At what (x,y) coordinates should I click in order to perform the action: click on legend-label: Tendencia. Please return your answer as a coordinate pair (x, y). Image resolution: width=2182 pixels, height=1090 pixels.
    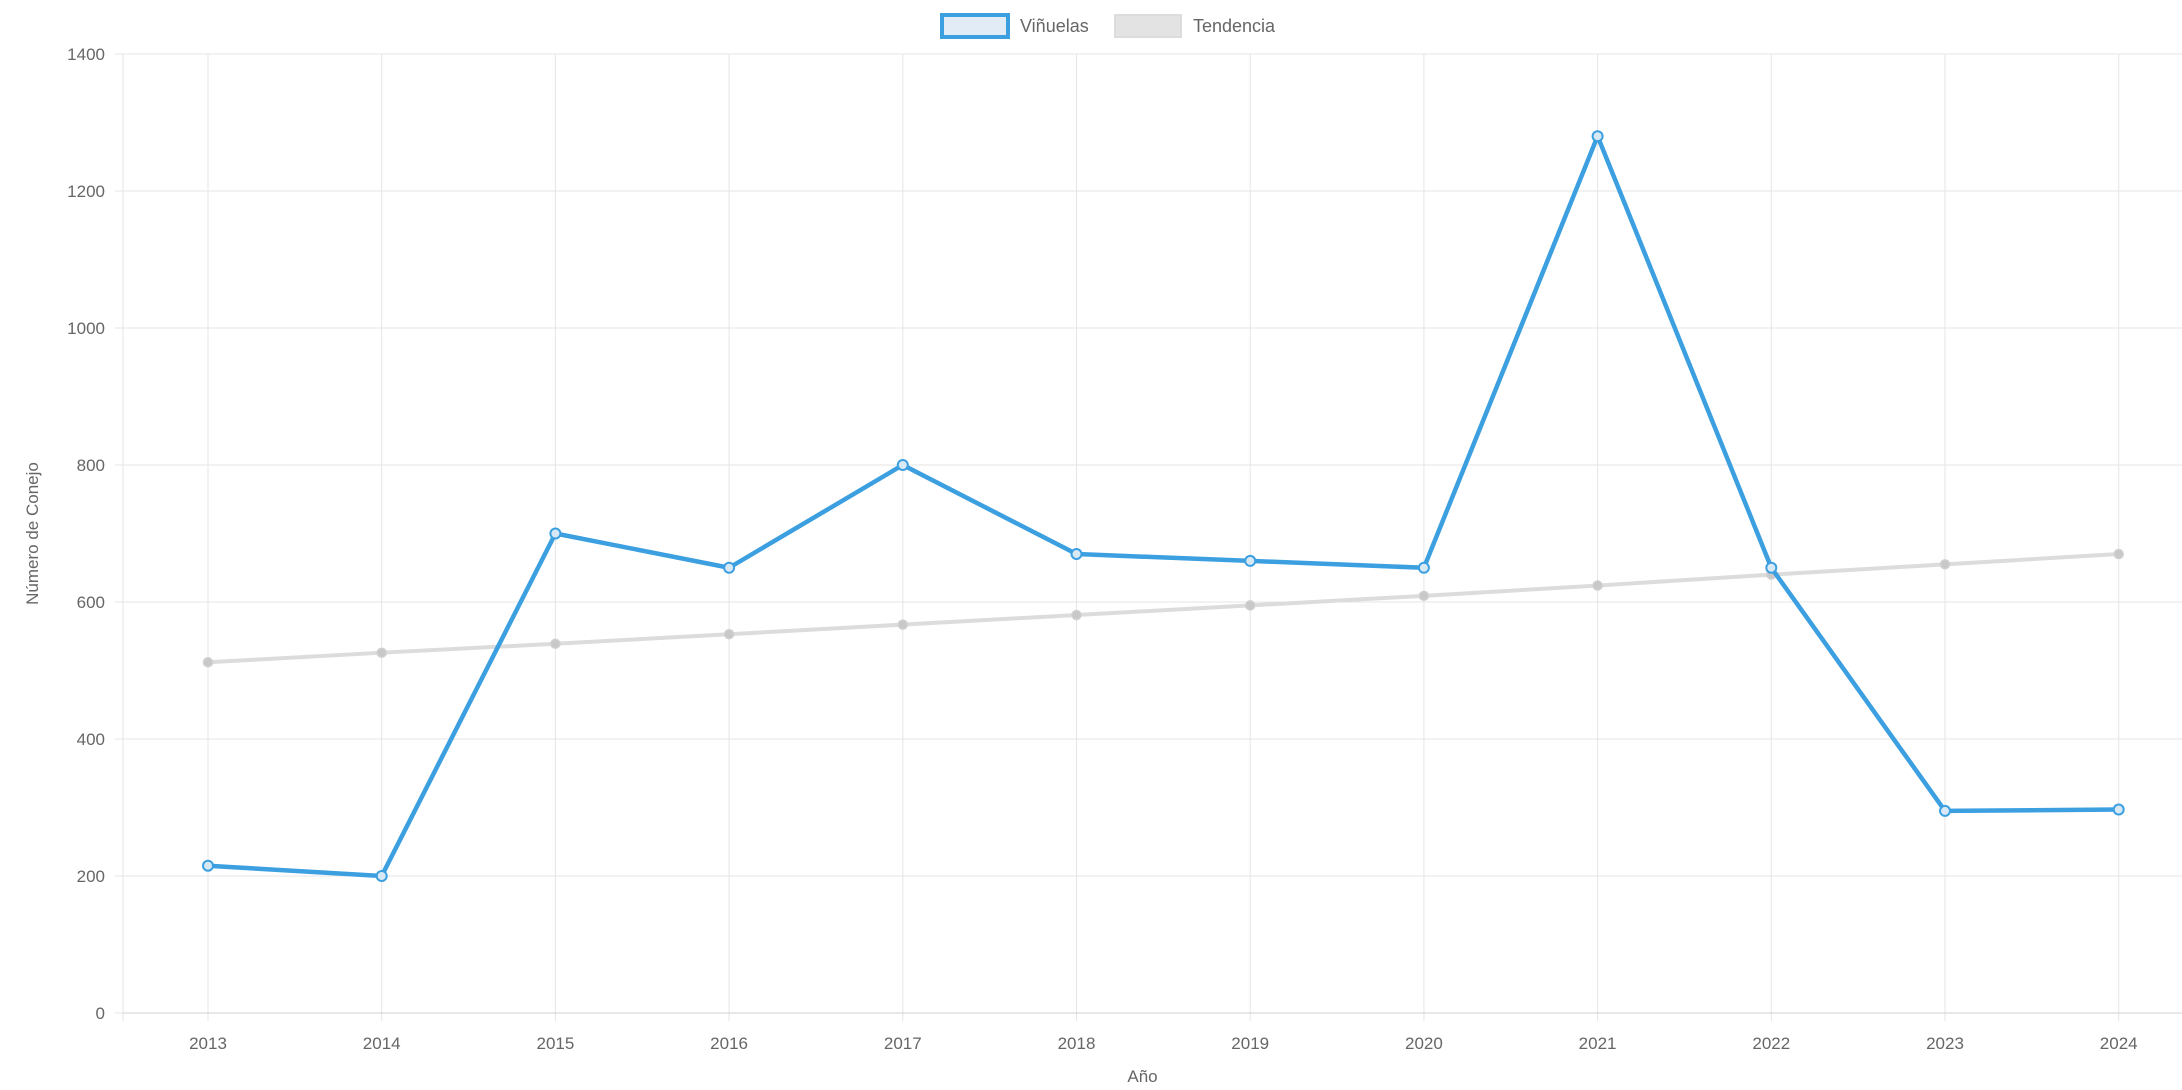
    Looking at the image, I should click on (1234, 26).